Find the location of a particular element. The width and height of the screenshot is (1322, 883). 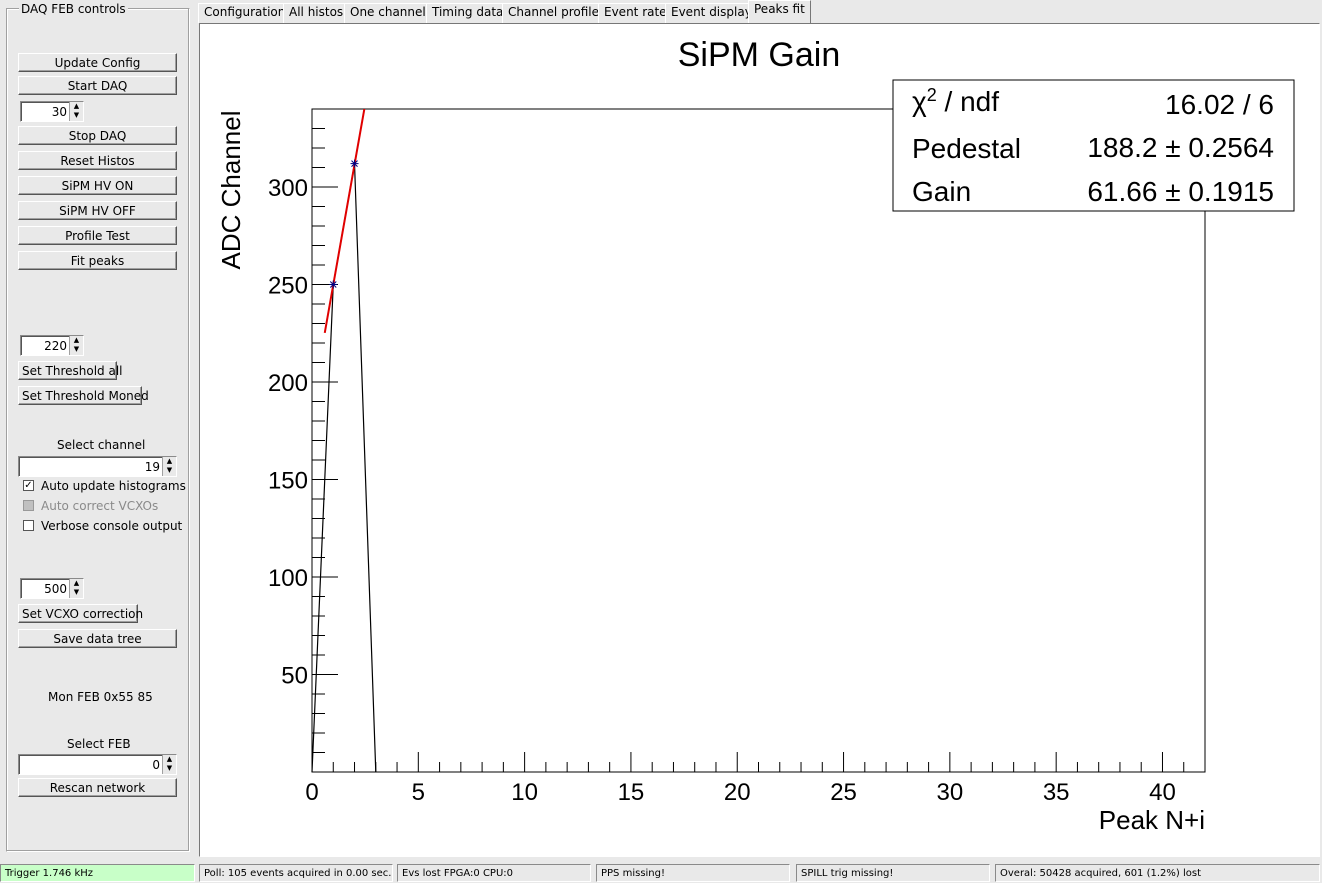

tab-event-rate: Event rate is located at coordinates (635, 13).